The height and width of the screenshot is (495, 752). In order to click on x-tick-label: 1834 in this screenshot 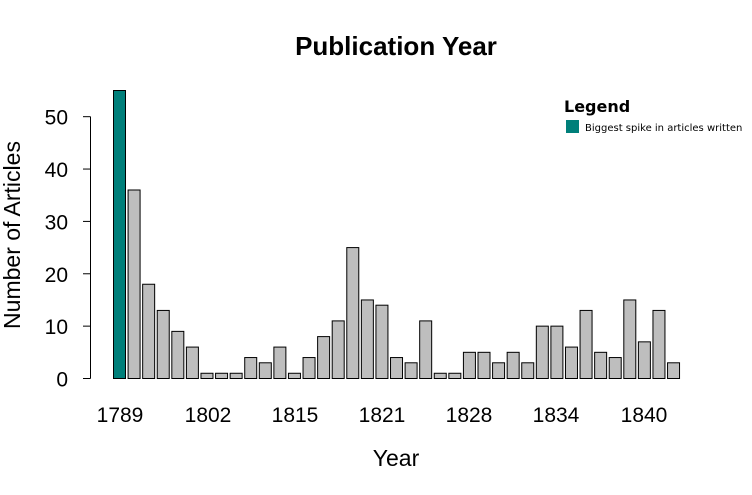, I will do `click(556, 415)`.